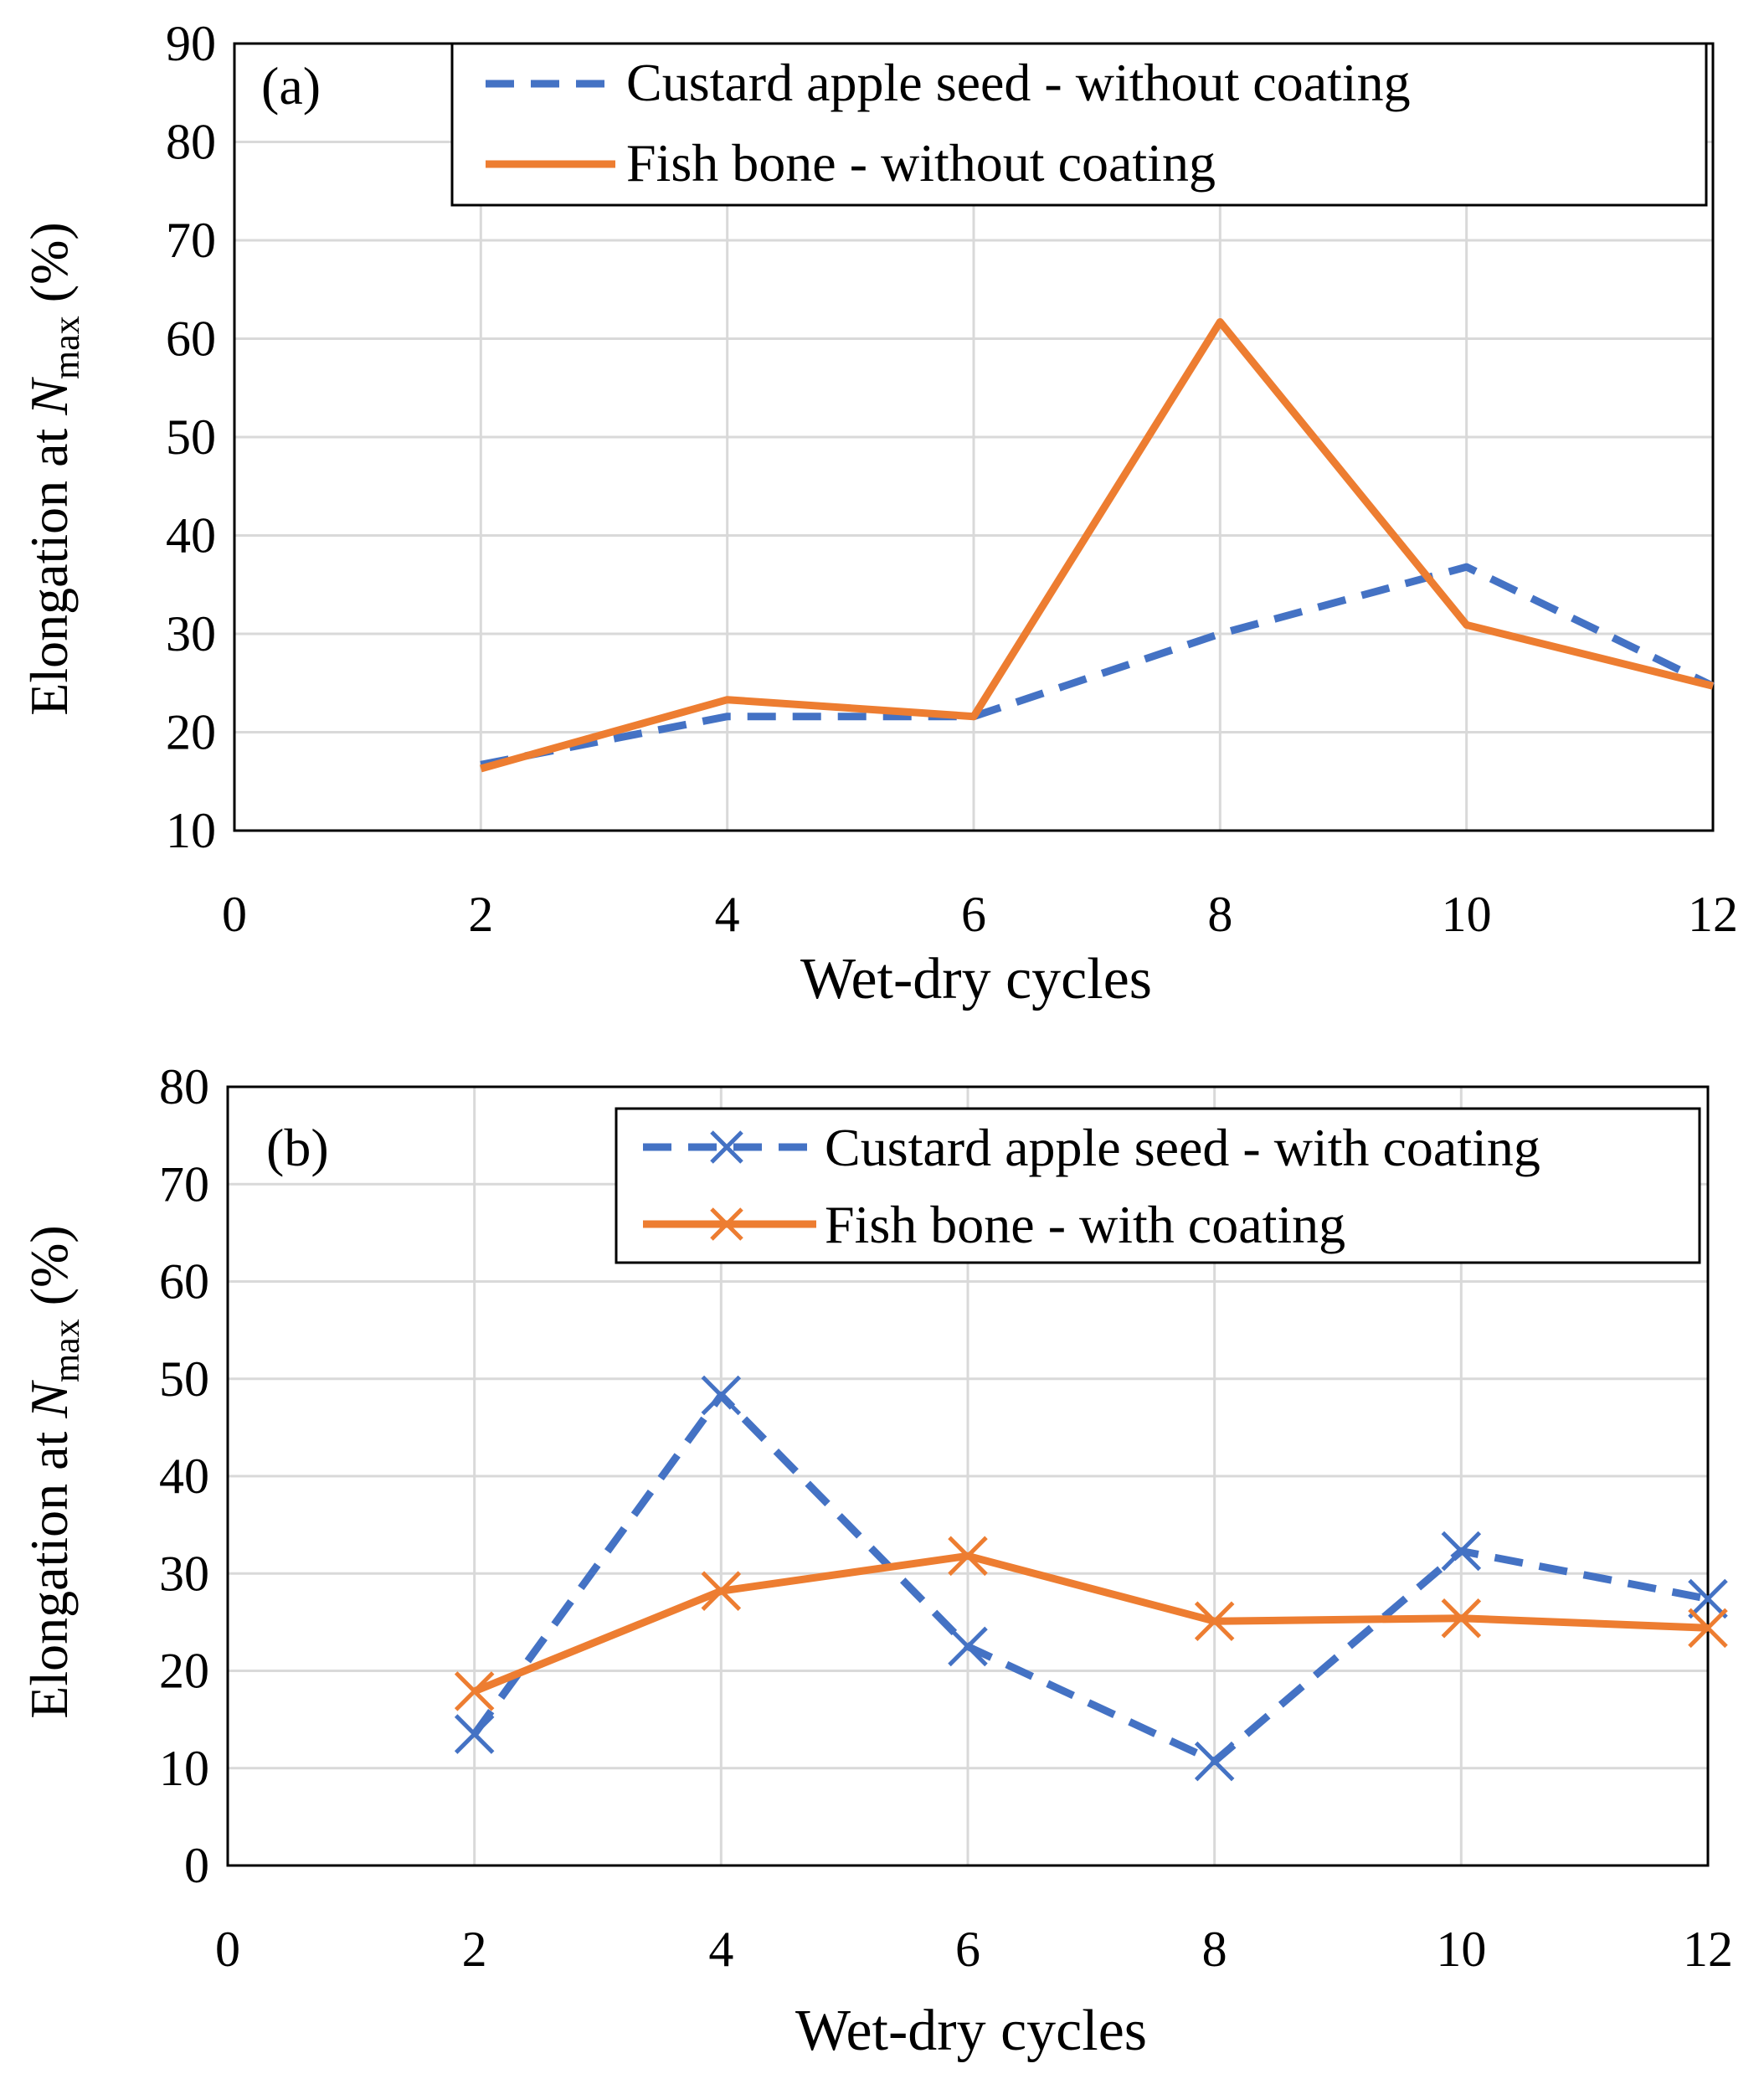  I want to click on chart-b-x-tick-label: 12, so click(1708, 1949).